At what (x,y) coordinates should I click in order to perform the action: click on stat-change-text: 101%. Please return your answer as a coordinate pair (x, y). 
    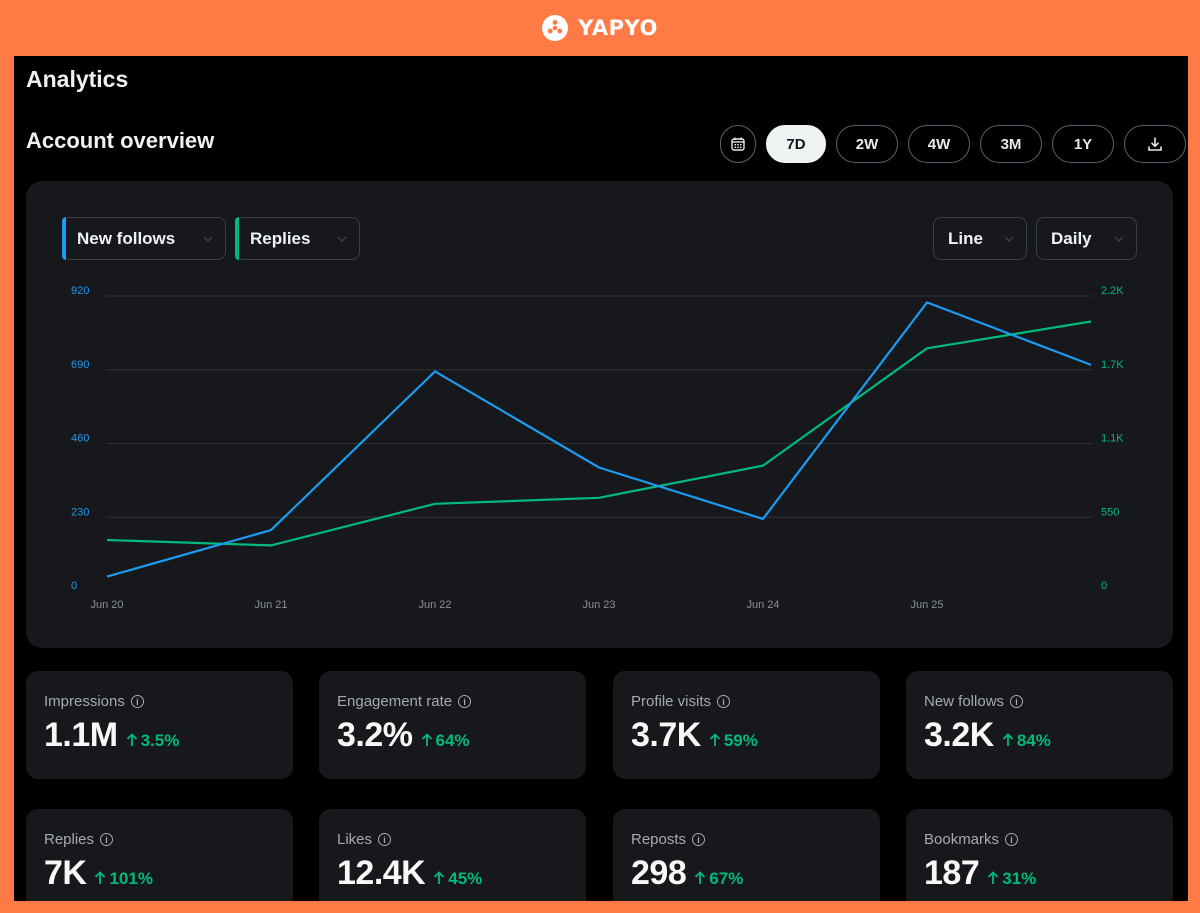
    Looking at the image, I should click on (131, 878).